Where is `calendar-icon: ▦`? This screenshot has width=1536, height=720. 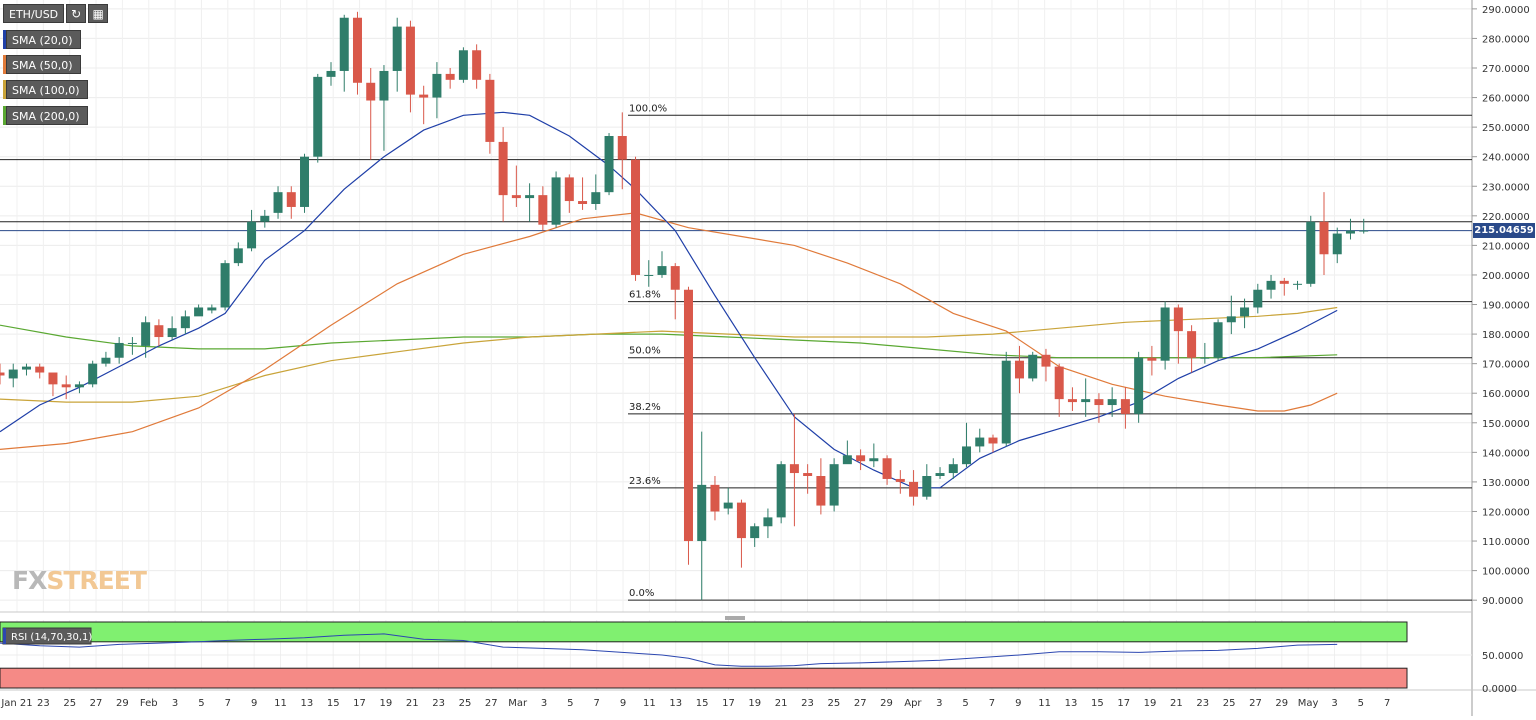 calendar-icon: ▦ is located at coordinates (98, 13).